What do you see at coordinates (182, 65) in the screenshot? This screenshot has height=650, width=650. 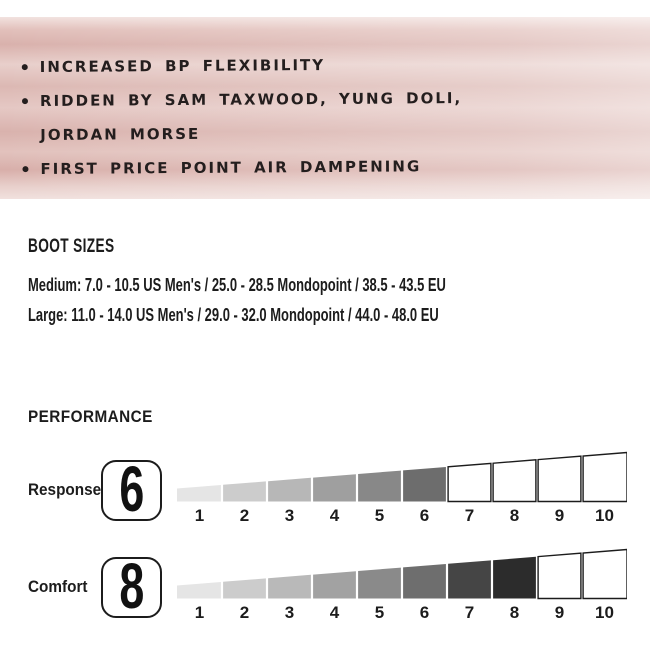 I see `feature-text: INCREASED BP FLEXIBILITY` at bounding box center [182, 65].